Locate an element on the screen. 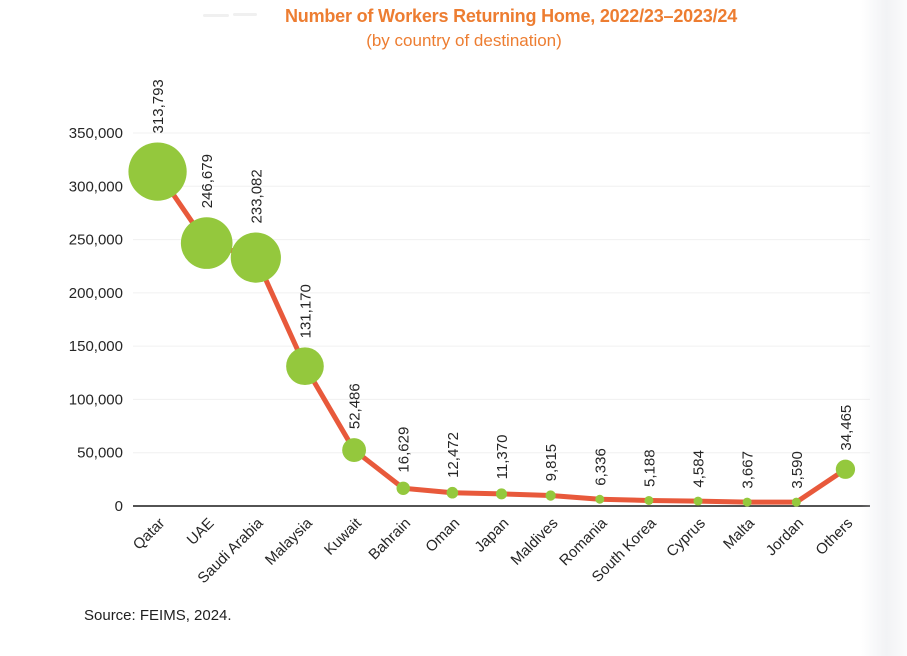 This screenshot has width=907, height=656. y-axis-tick-label: 350,000 is located at coordinates (96, 133).